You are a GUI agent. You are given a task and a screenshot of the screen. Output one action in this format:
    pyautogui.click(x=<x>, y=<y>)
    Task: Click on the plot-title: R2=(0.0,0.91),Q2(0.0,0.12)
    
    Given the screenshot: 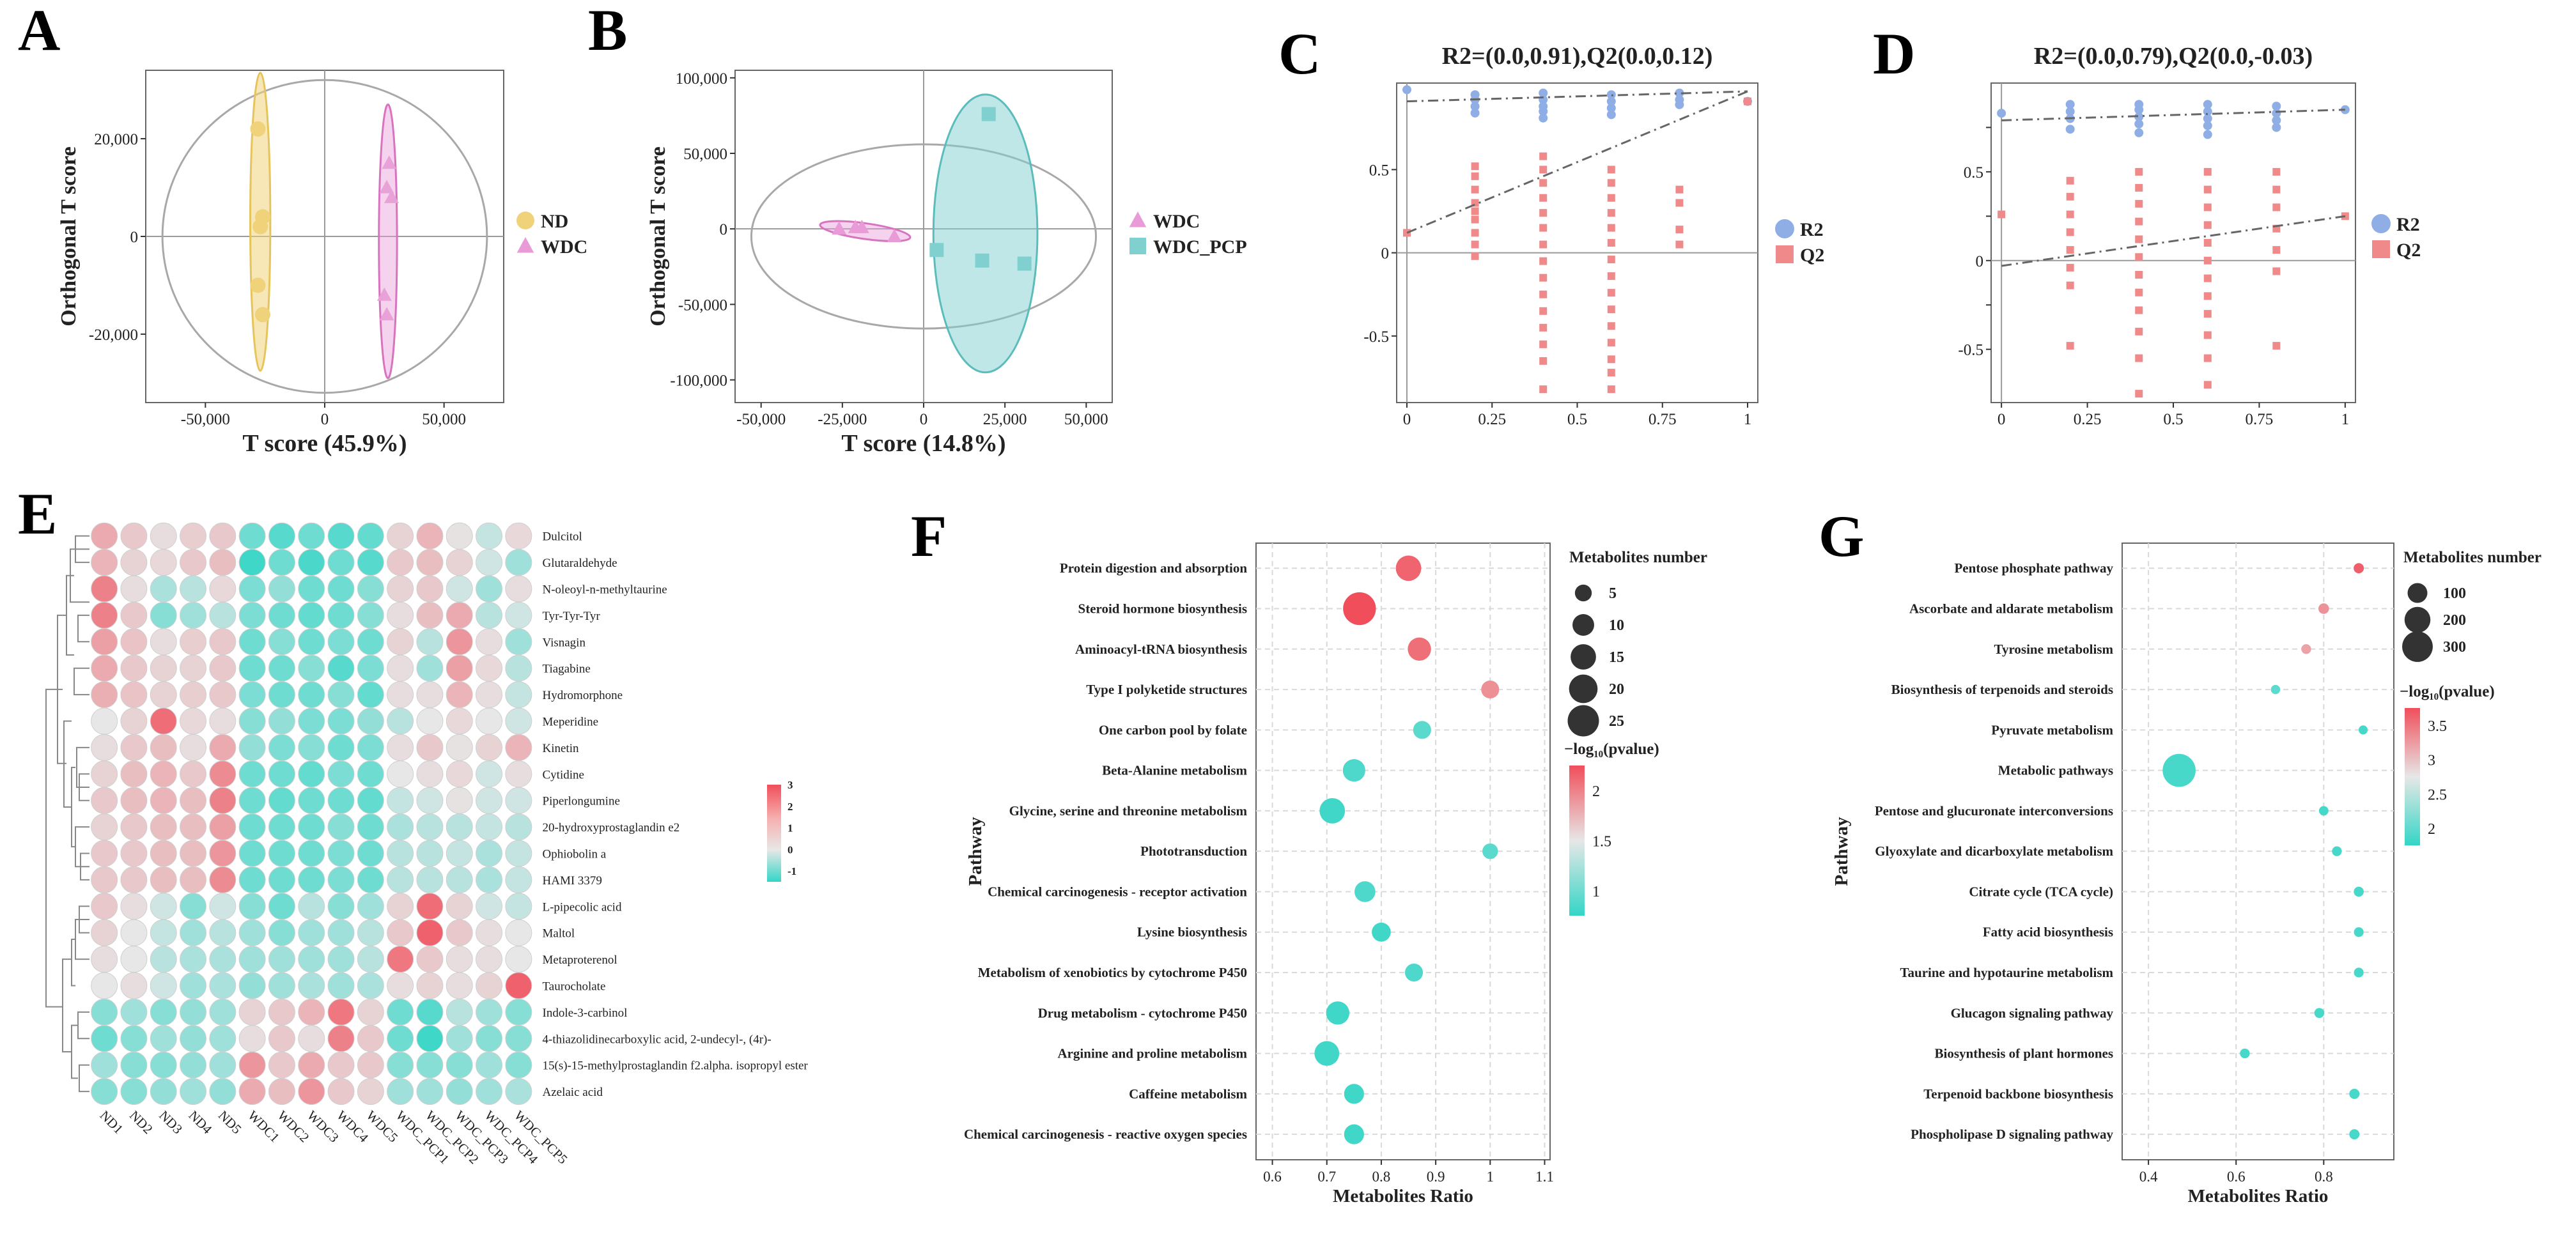 What is the action you would take?
    pyautogui.click(x=1577, y=56)
    